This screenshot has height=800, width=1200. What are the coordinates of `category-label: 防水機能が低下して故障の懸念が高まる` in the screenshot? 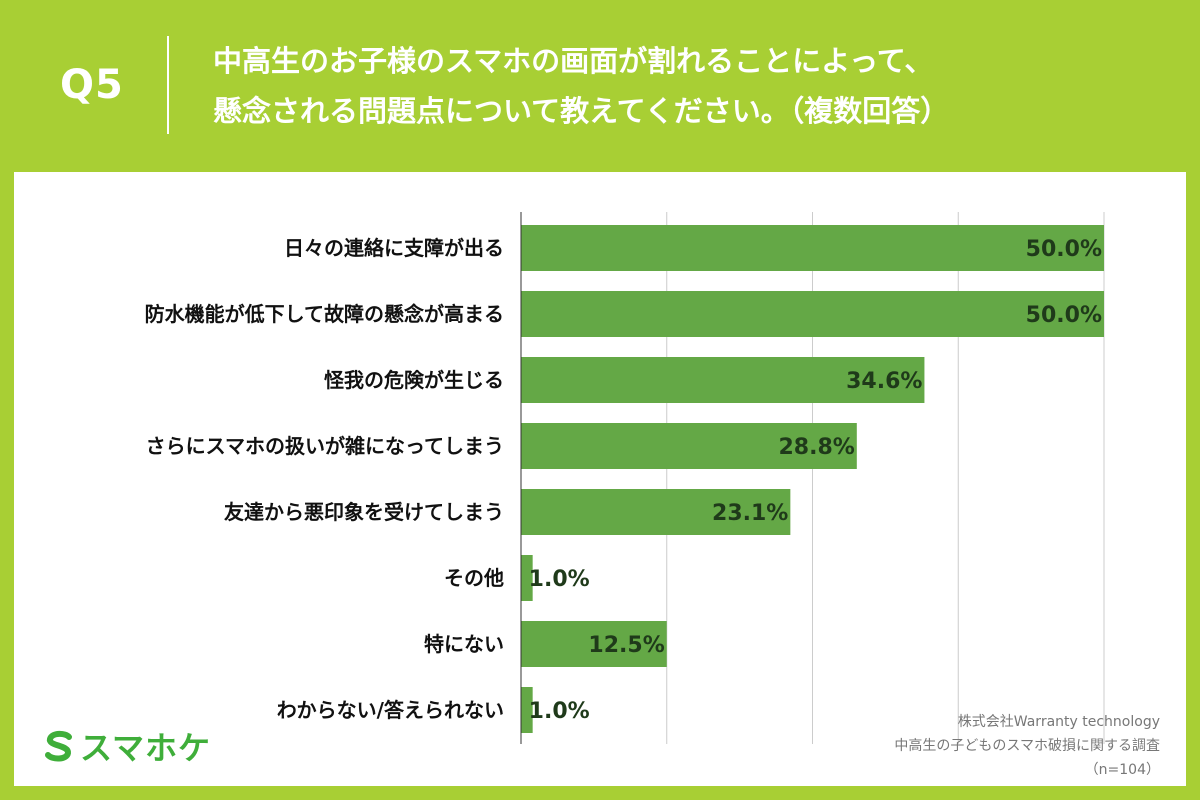 It's located at (324, 314).